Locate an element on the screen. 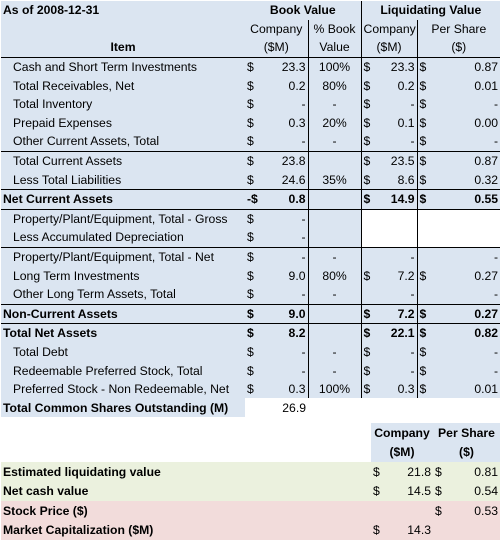  summary-company-value: 14.3 is located at coordinates (410, 530).